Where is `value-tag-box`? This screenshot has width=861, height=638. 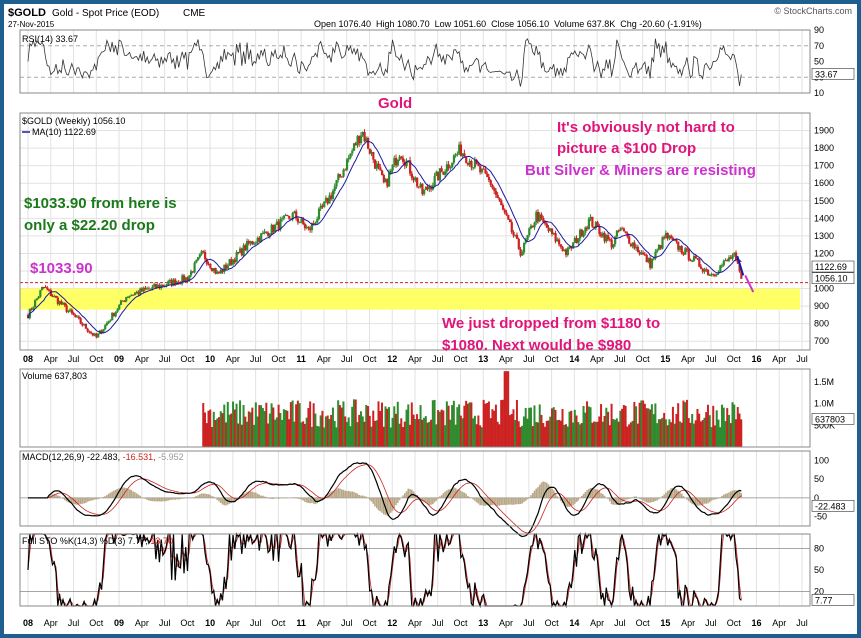
value-tag-box is located at coordinates (833, 506).